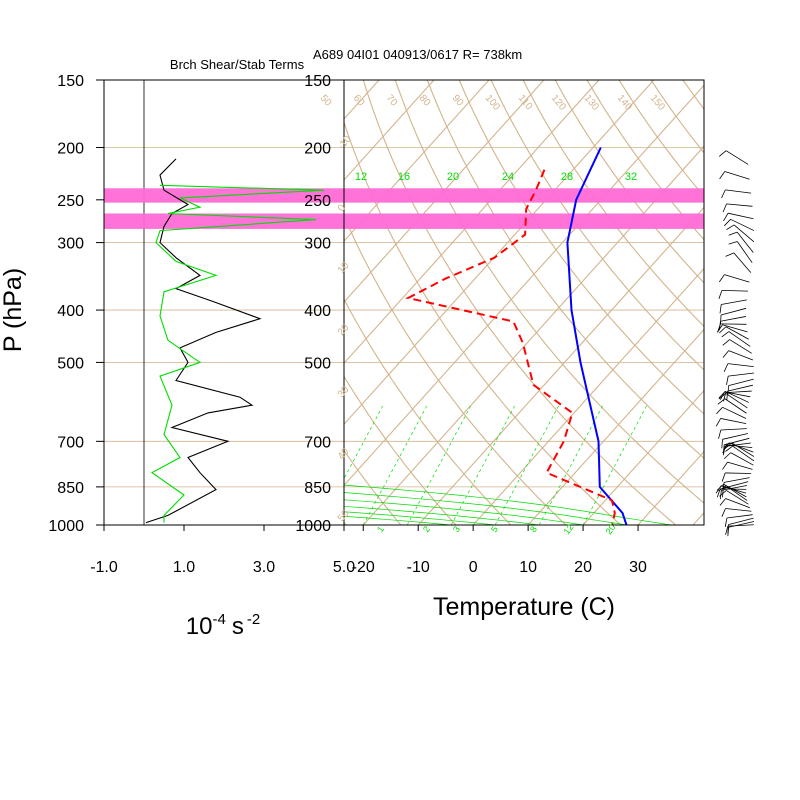 The height and width of the screenshot is (800, 800). What do you see at coordinates (638, 567) in the screenshot?
I see `skew-xtick-label: 30` at bounding box center [638, 567].